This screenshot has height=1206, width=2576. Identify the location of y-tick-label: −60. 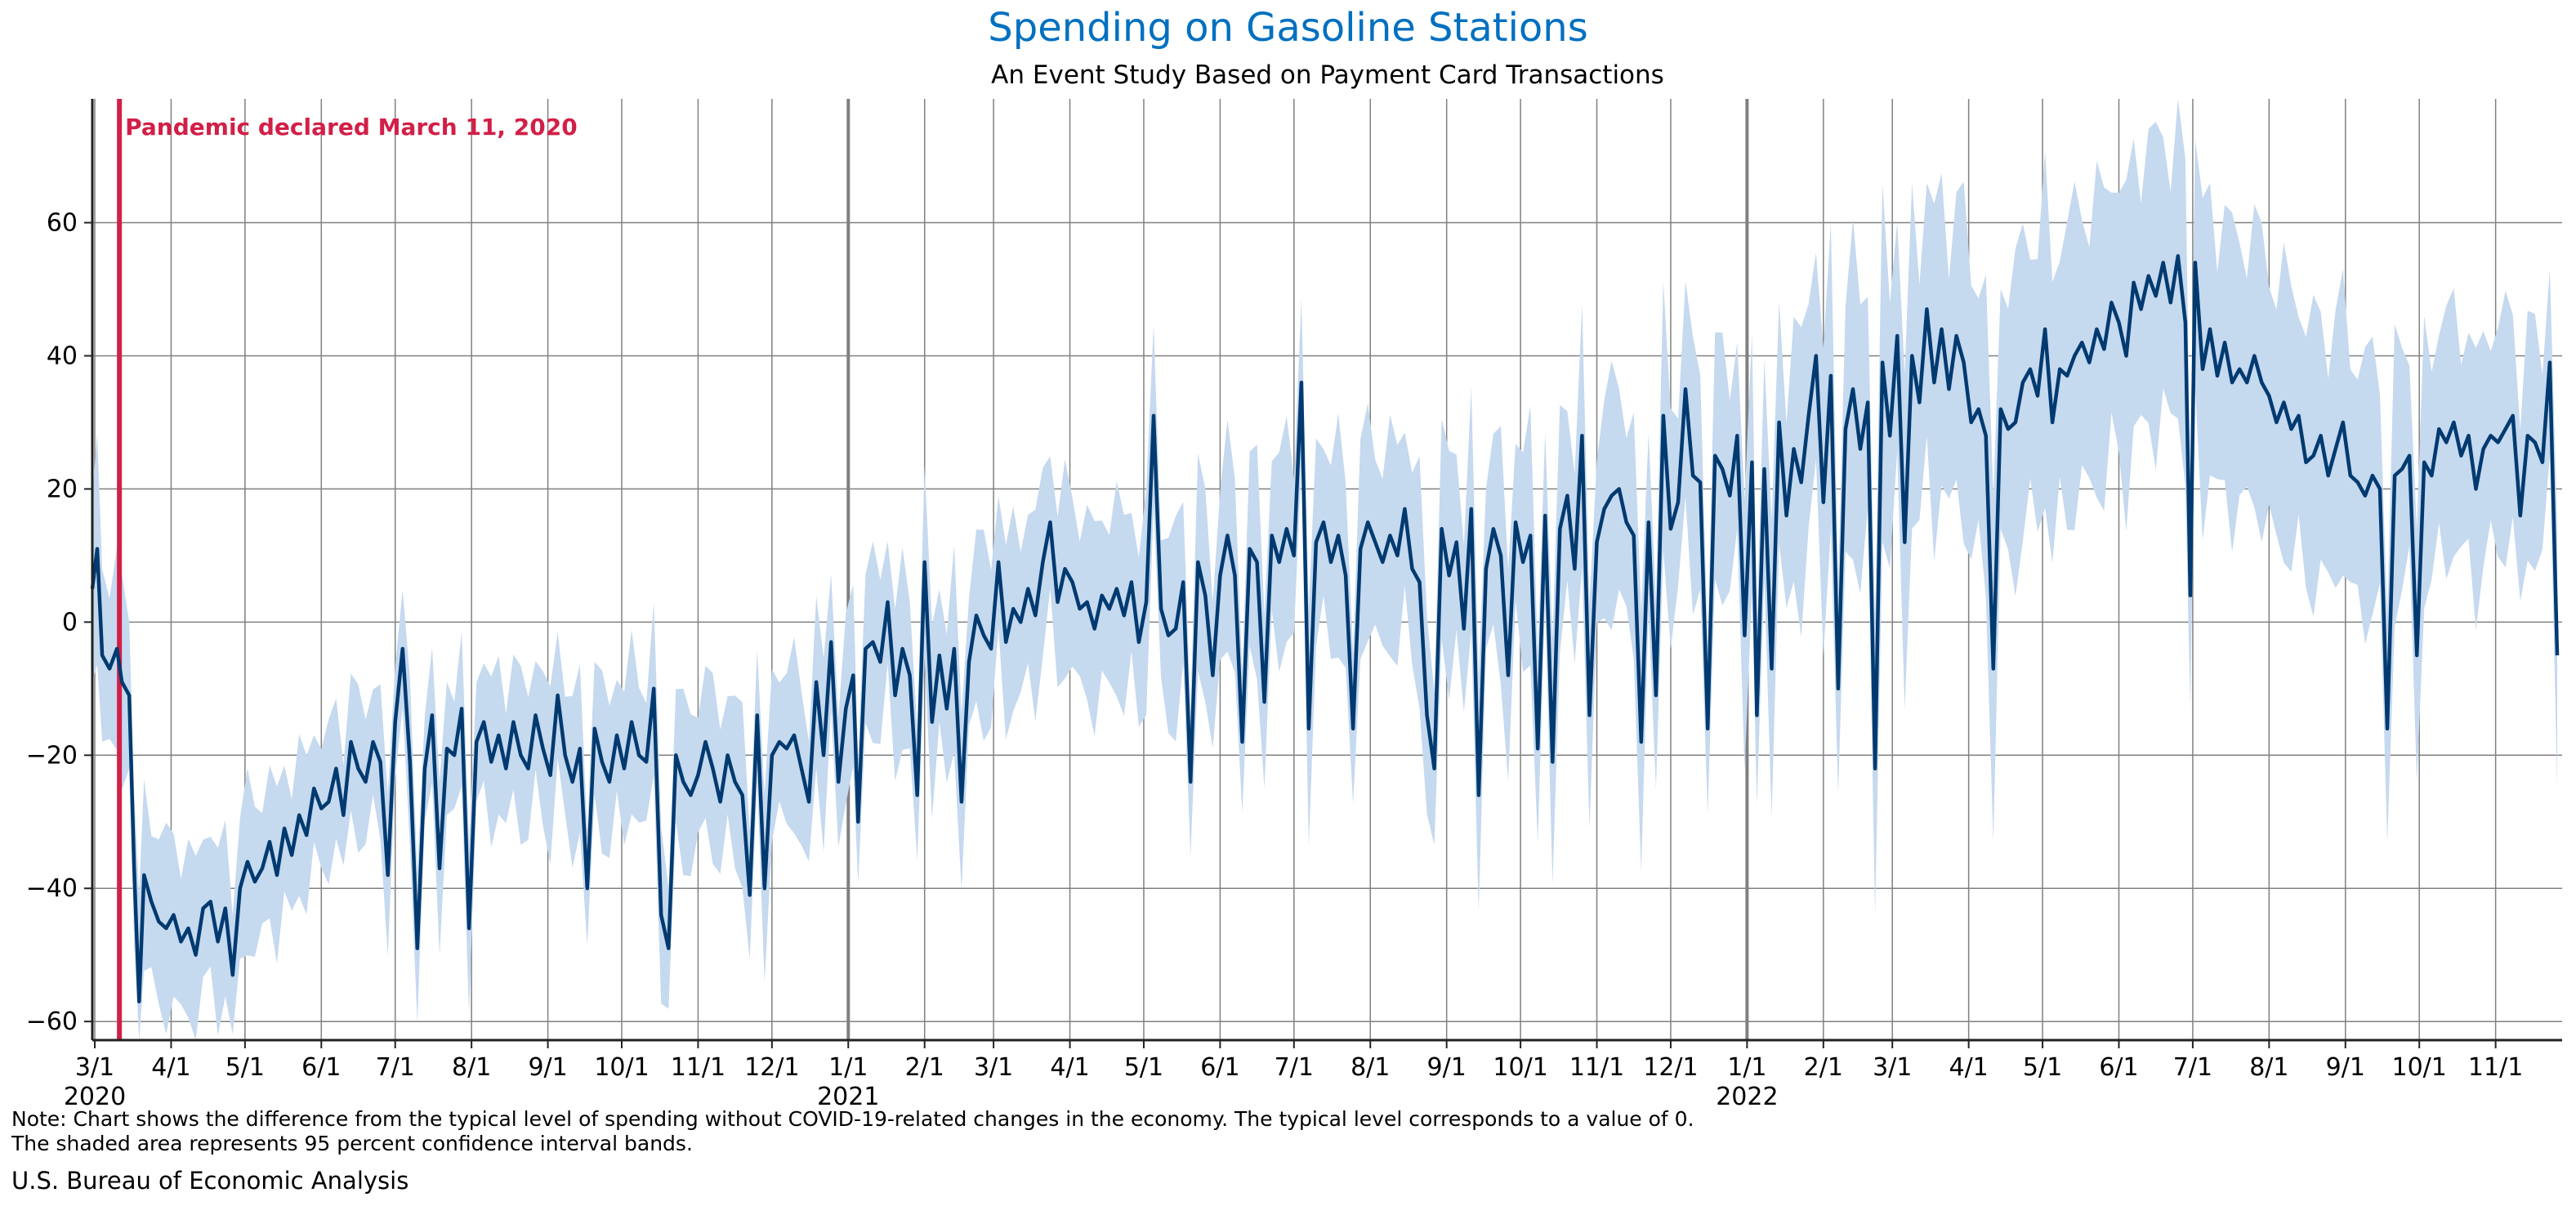
(52, 1021).